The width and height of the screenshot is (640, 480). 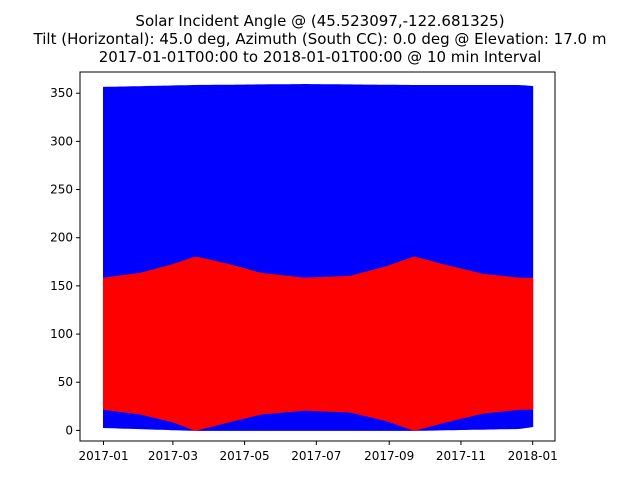 I want to click on x-tick-label: 2017-01, so click(x=103, y=456).